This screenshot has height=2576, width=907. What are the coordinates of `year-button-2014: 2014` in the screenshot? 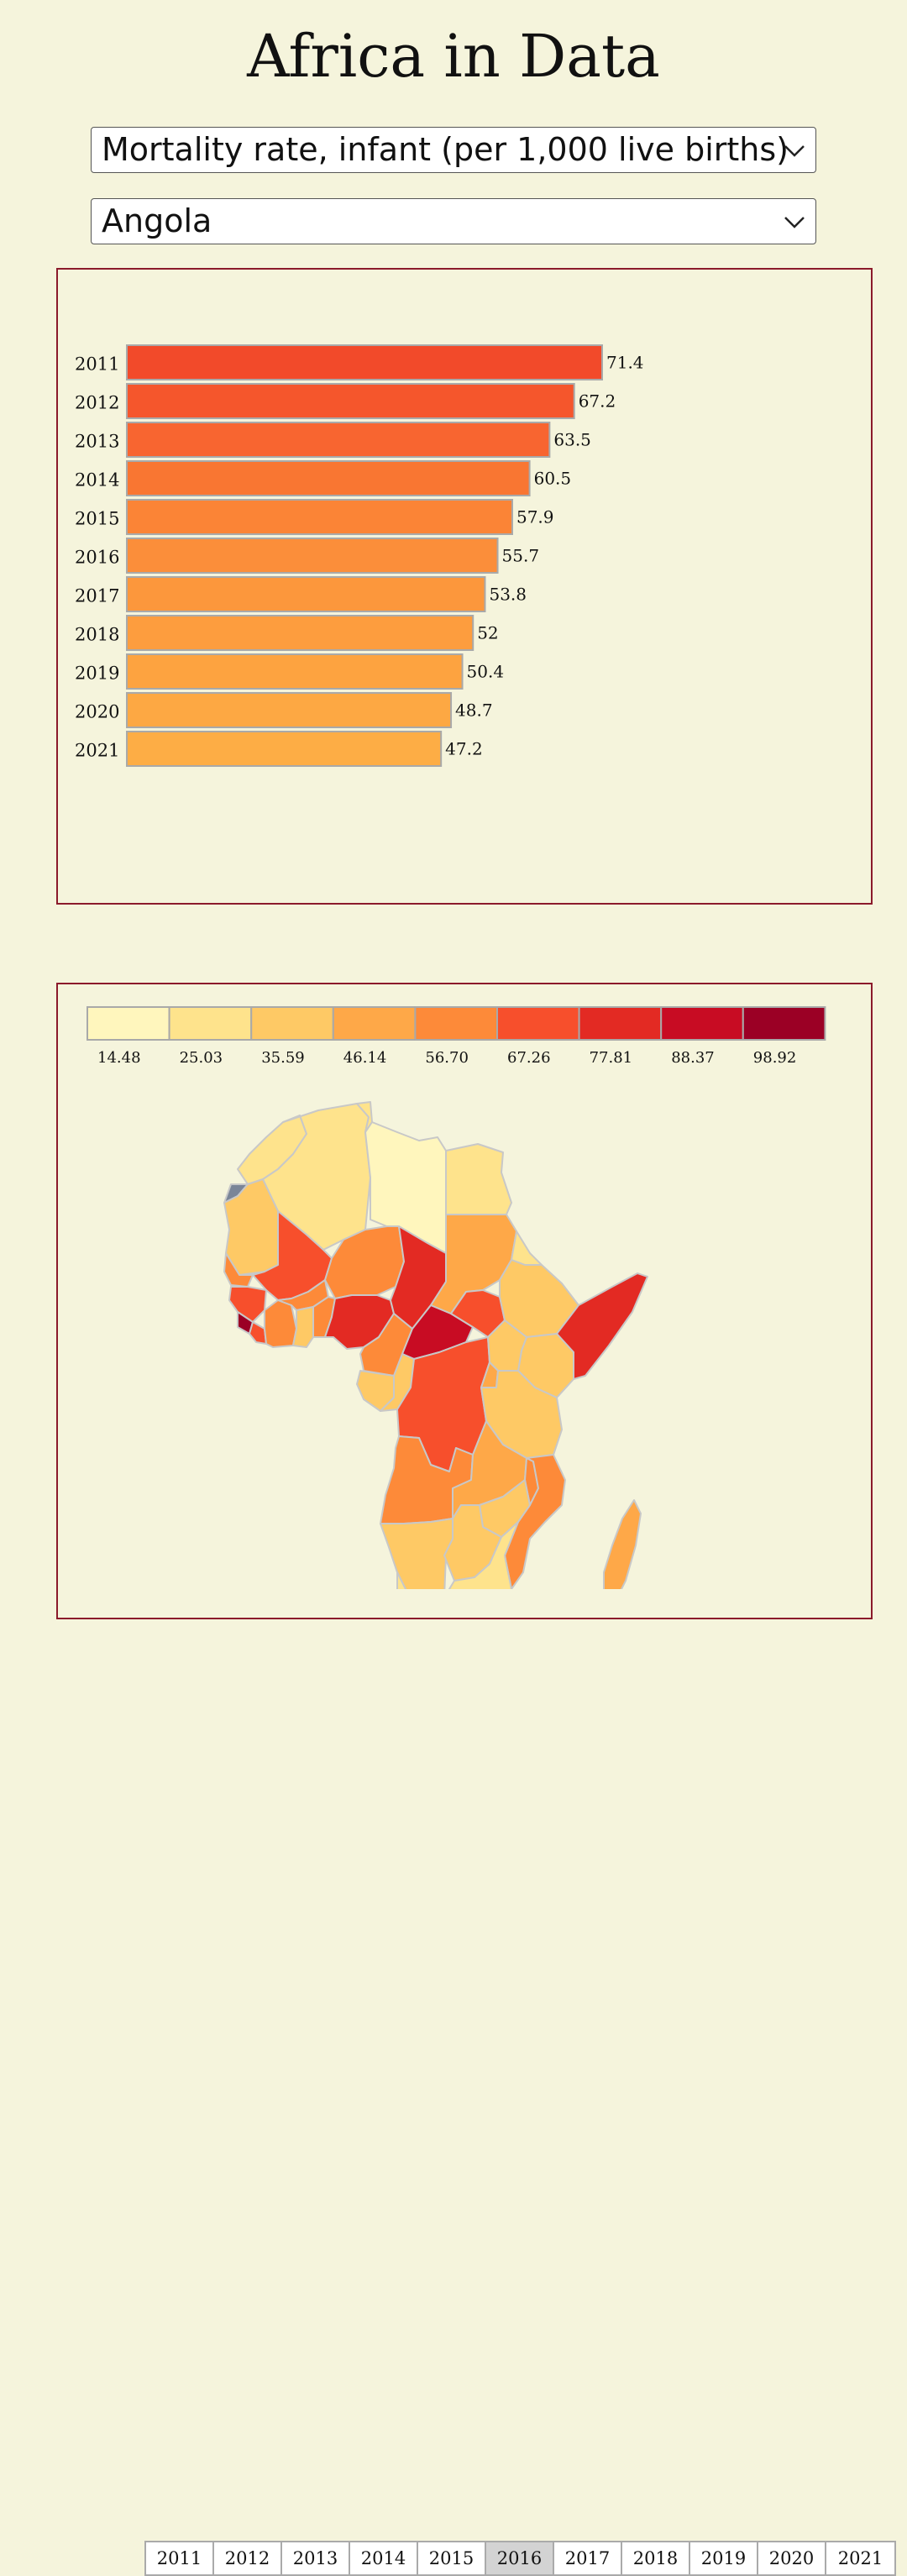 It's located at (384, 2558).